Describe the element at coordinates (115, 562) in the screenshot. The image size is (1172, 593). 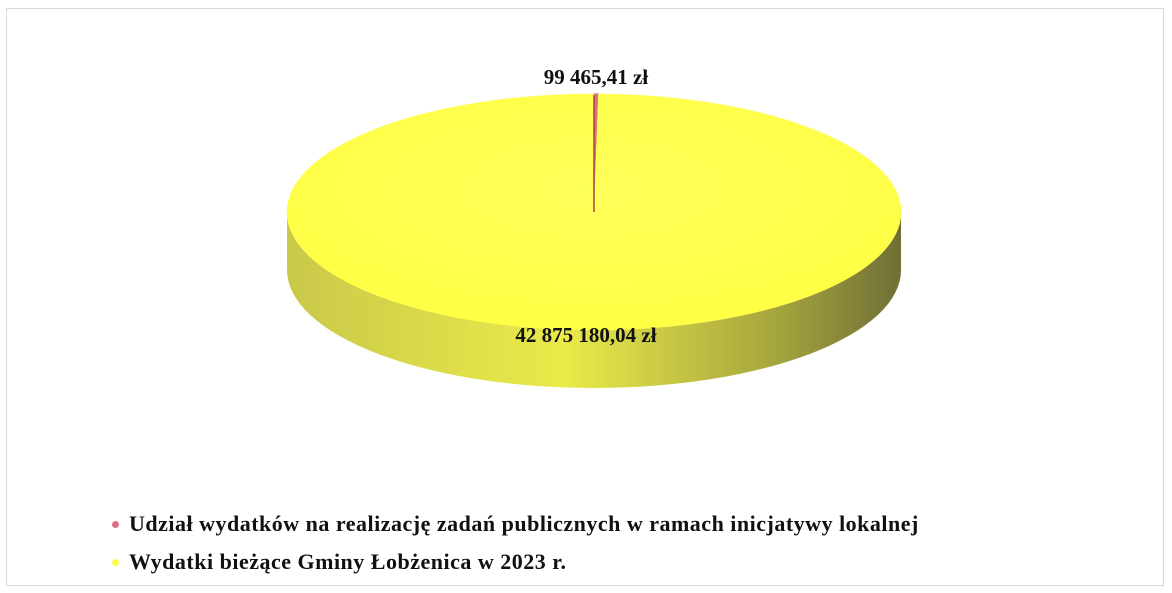
I see `legend-swatch-yellow` at that location.